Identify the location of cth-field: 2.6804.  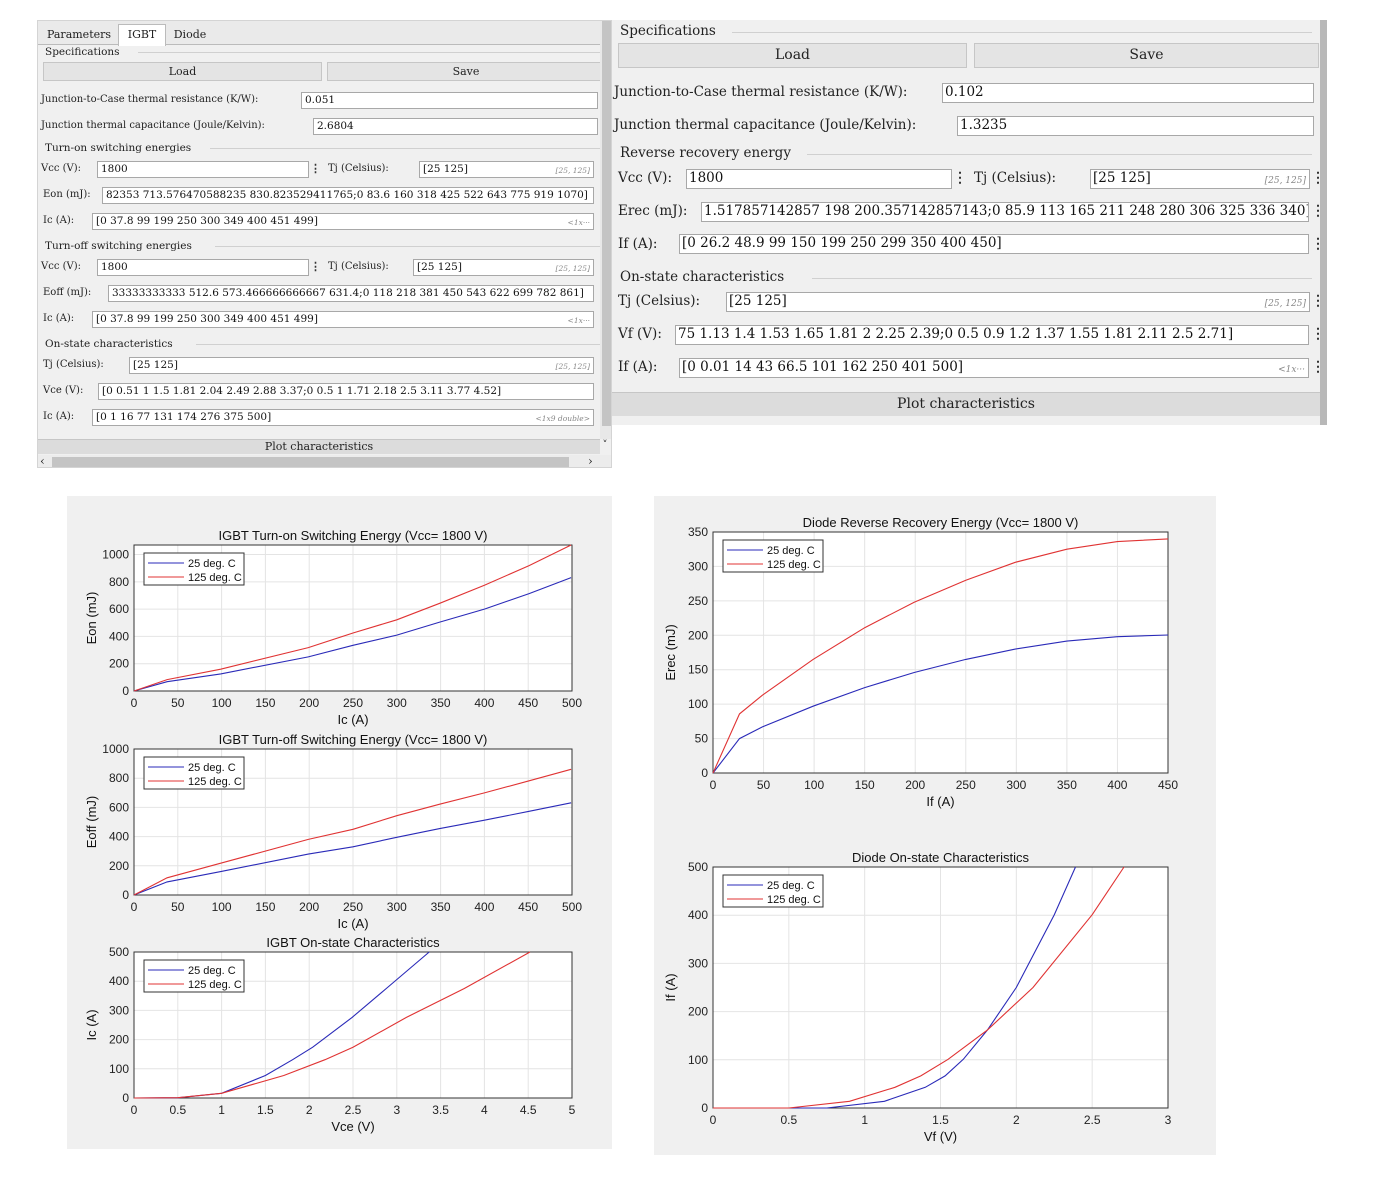
(455, 126).